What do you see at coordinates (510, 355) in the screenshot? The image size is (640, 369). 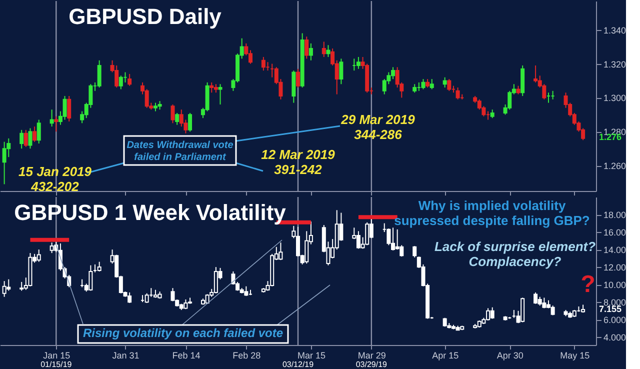 I see `x-tick-label: Apr 30` at bounding box center [510, 355].